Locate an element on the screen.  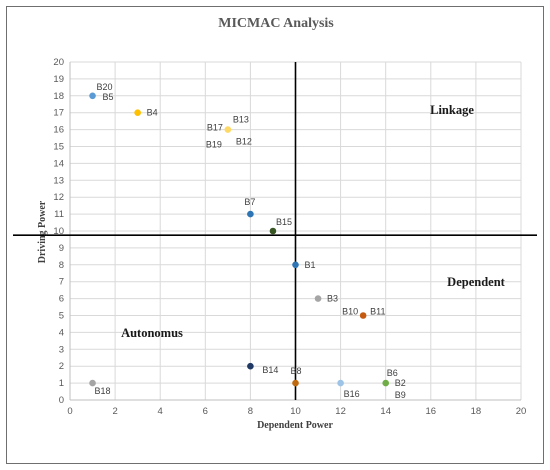
chart-title: MICMAC Analysis is located at coordinates (276, 23).